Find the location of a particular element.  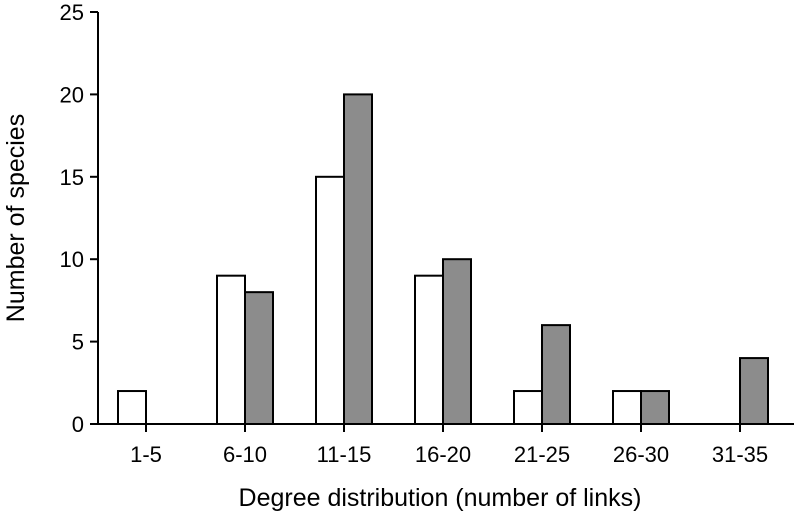

y-tick-label: 25 is located at coordinates (72, 12).